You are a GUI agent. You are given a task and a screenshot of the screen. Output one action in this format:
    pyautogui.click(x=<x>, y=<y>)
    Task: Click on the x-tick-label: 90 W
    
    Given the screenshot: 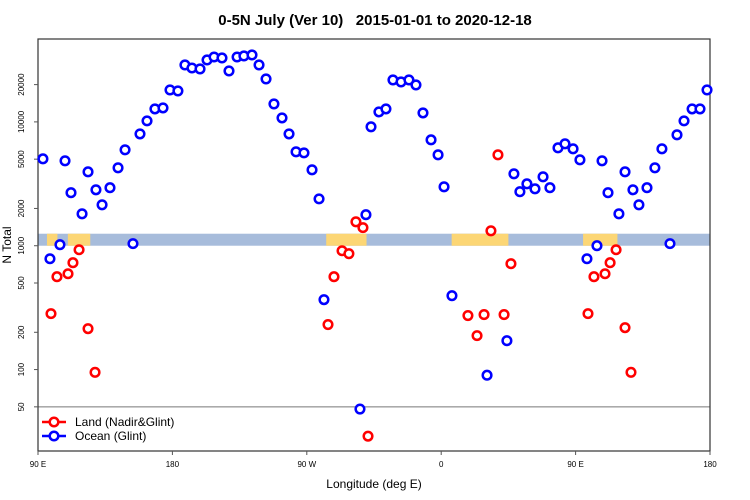 What is the action you would take?
    pyautogui.click(x=306, y=464)
    